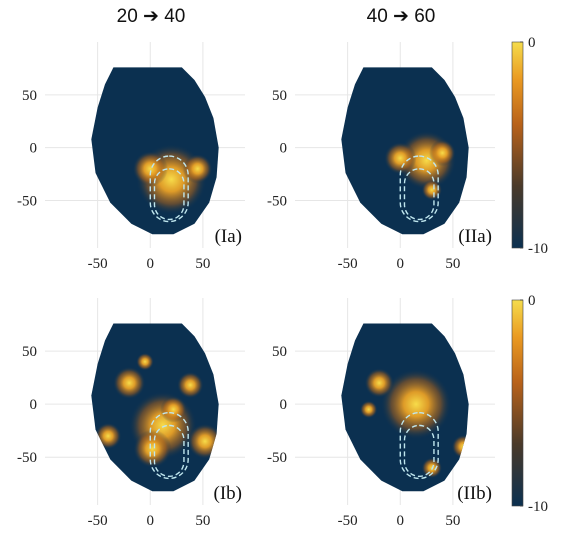 The width and height of the screenshot is (562, 541). What do you see at coordinates (401, 16) in the screenshot?
I see `column-title: 40 ➔ 60` at bounding box center [401, 16].